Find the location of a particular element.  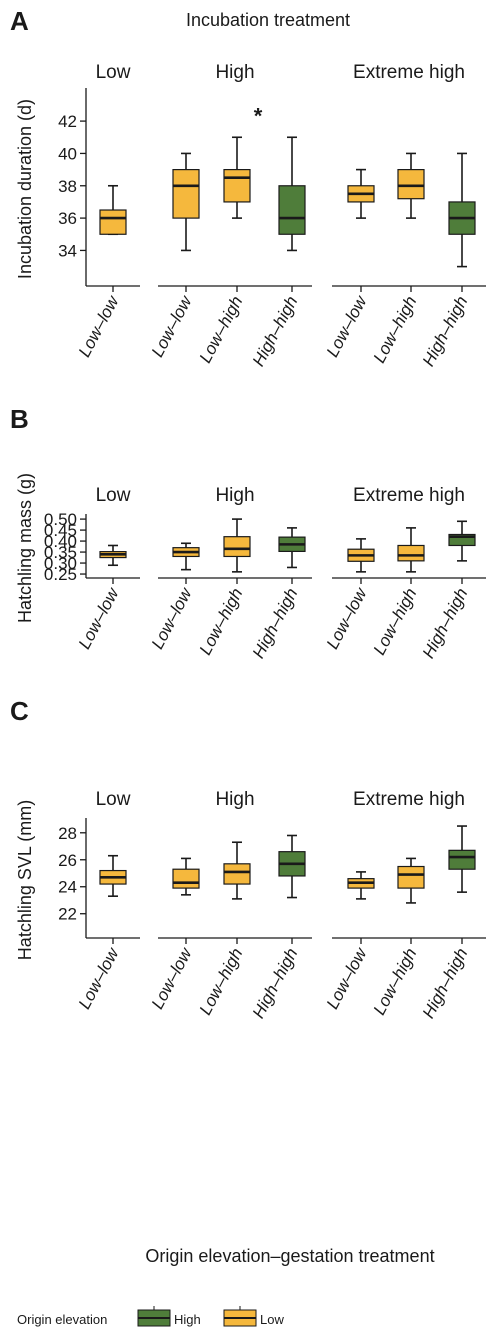

panel-letter: A is located at coordinates (19, 21).